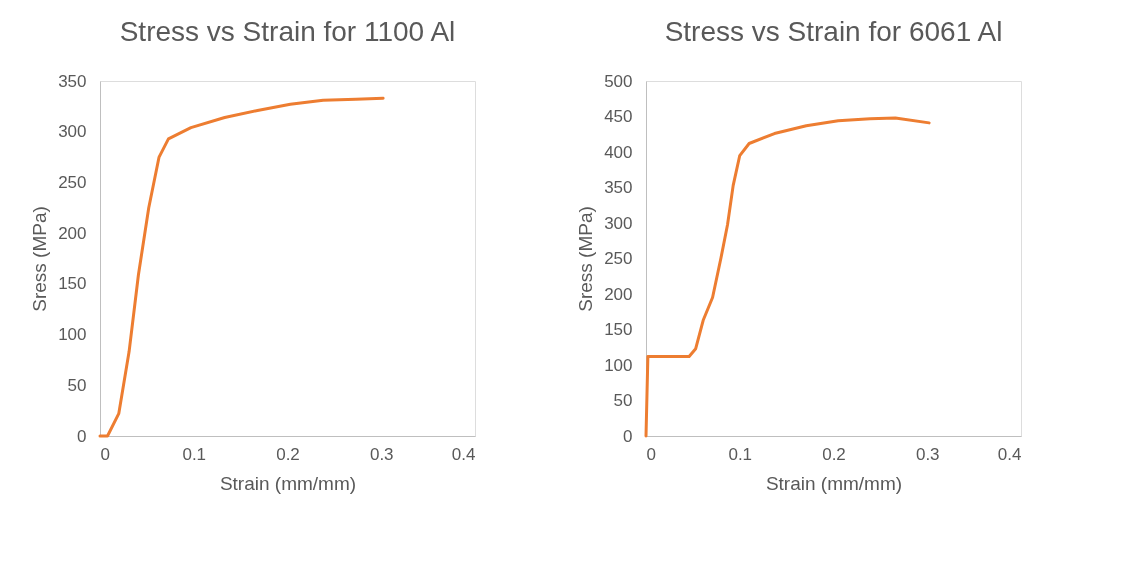  Describe the element at coordinates (618, 81) in the screenshot. I see `y-tick-label: 500` at that location.